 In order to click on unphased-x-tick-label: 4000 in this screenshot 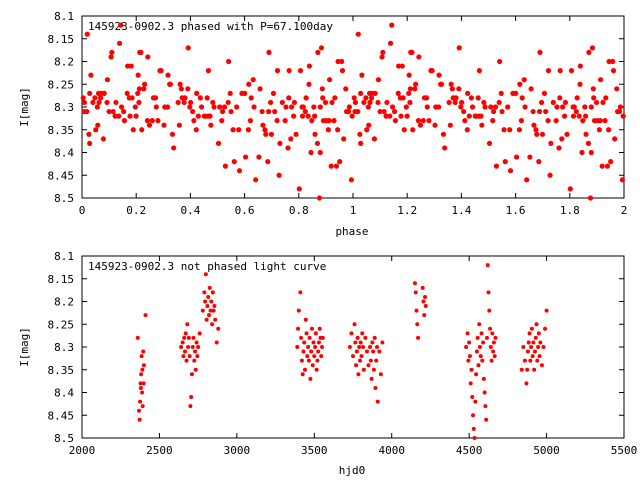, I will do `click(391, 450)`.